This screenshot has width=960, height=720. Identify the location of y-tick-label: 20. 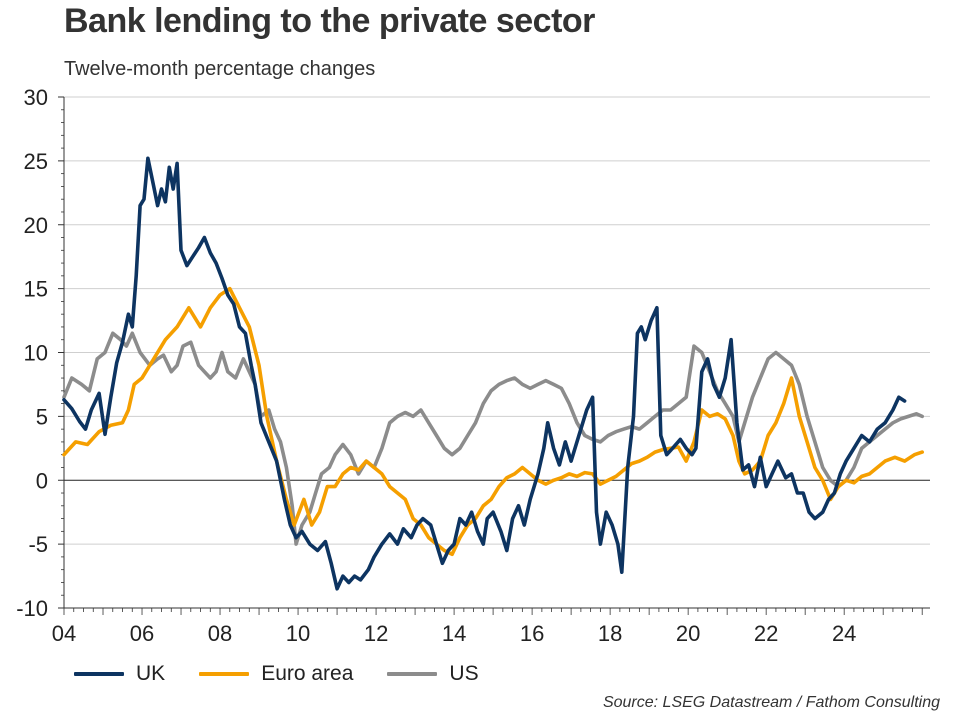
(36, 225).